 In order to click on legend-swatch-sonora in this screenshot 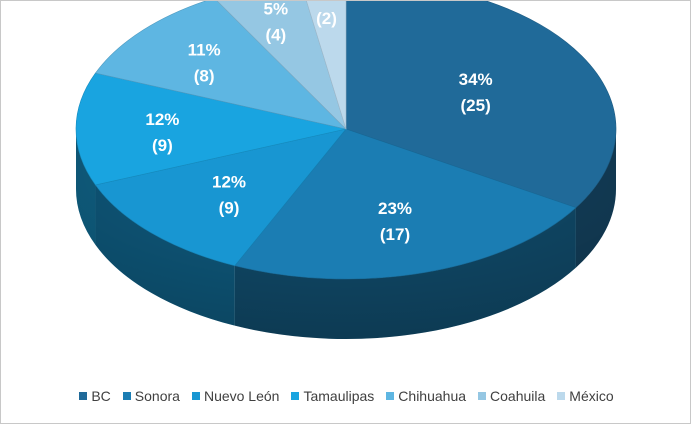, I will do `click(126, 396)`.